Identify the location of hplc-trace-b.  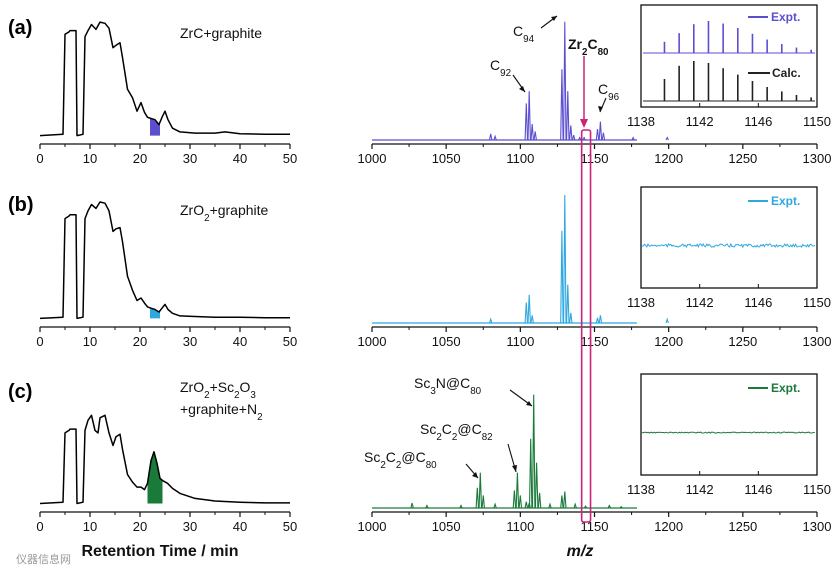
(164, 260).